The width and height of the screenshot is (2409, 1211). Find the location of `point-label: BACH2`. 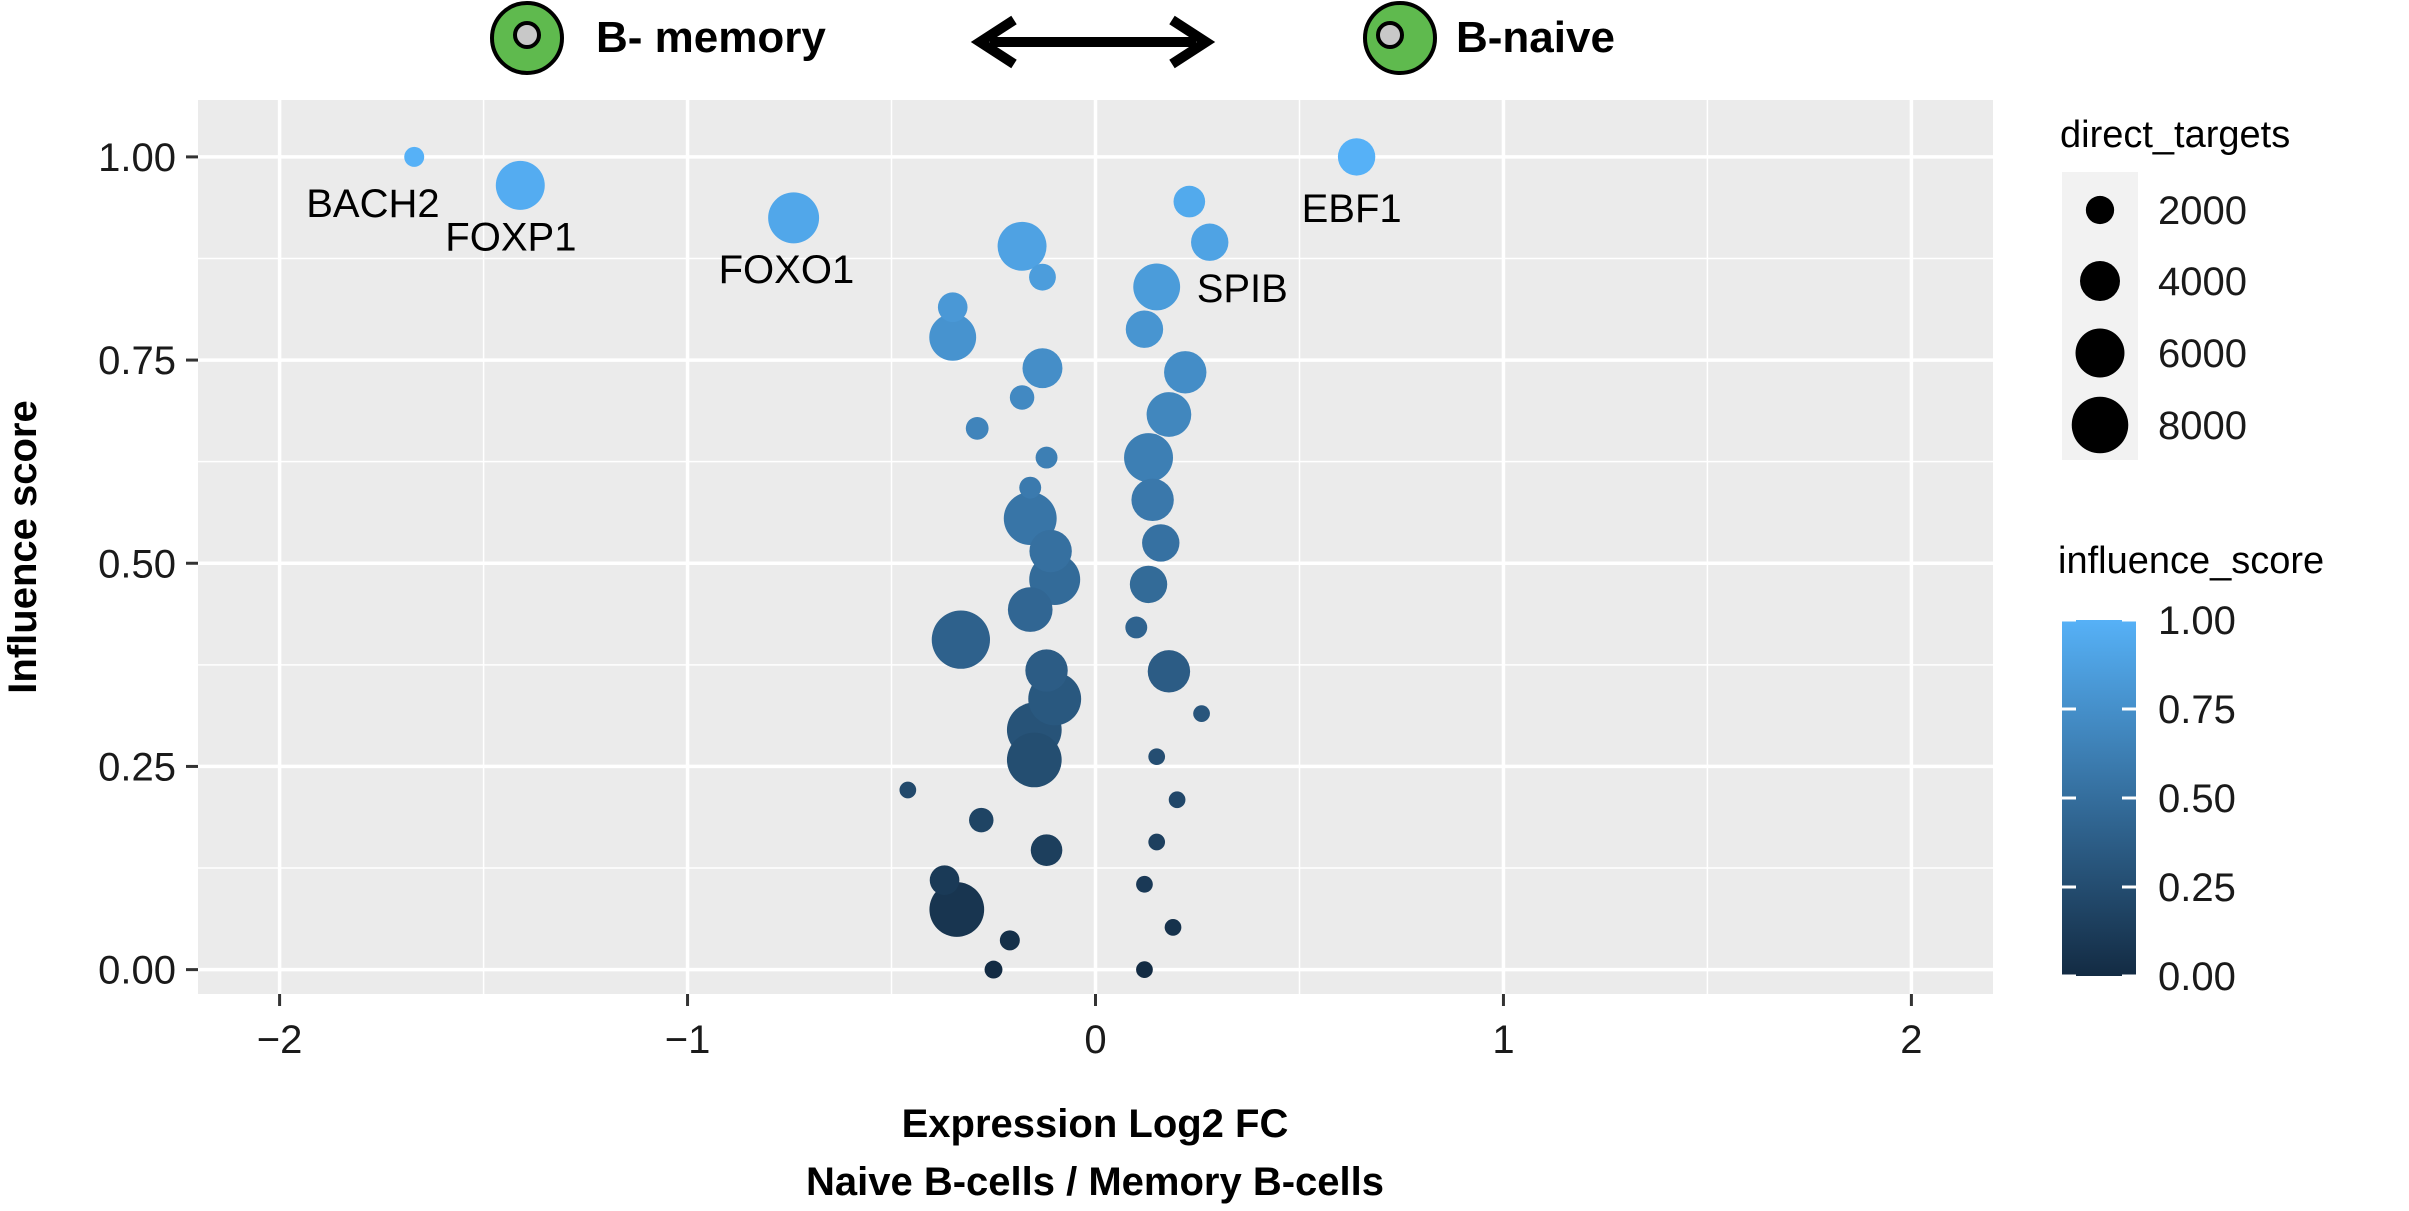

point-label: BACH2 is located at coordinates (372, 204).